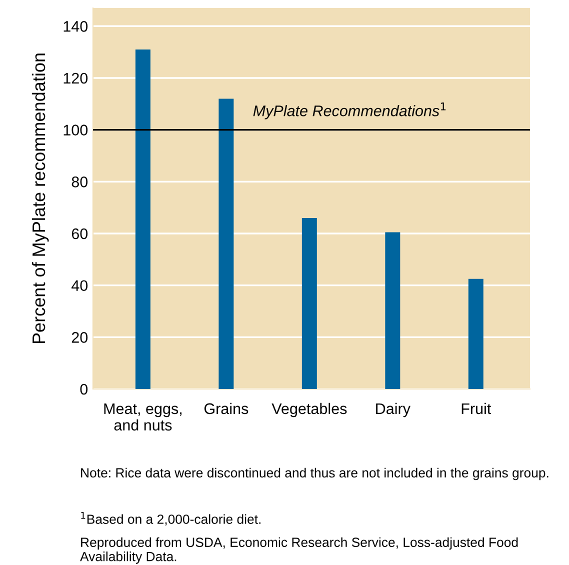  Describe the element at coordinates (84, 389) in the screenshot. I see `y-tick-label: 0` at that location.